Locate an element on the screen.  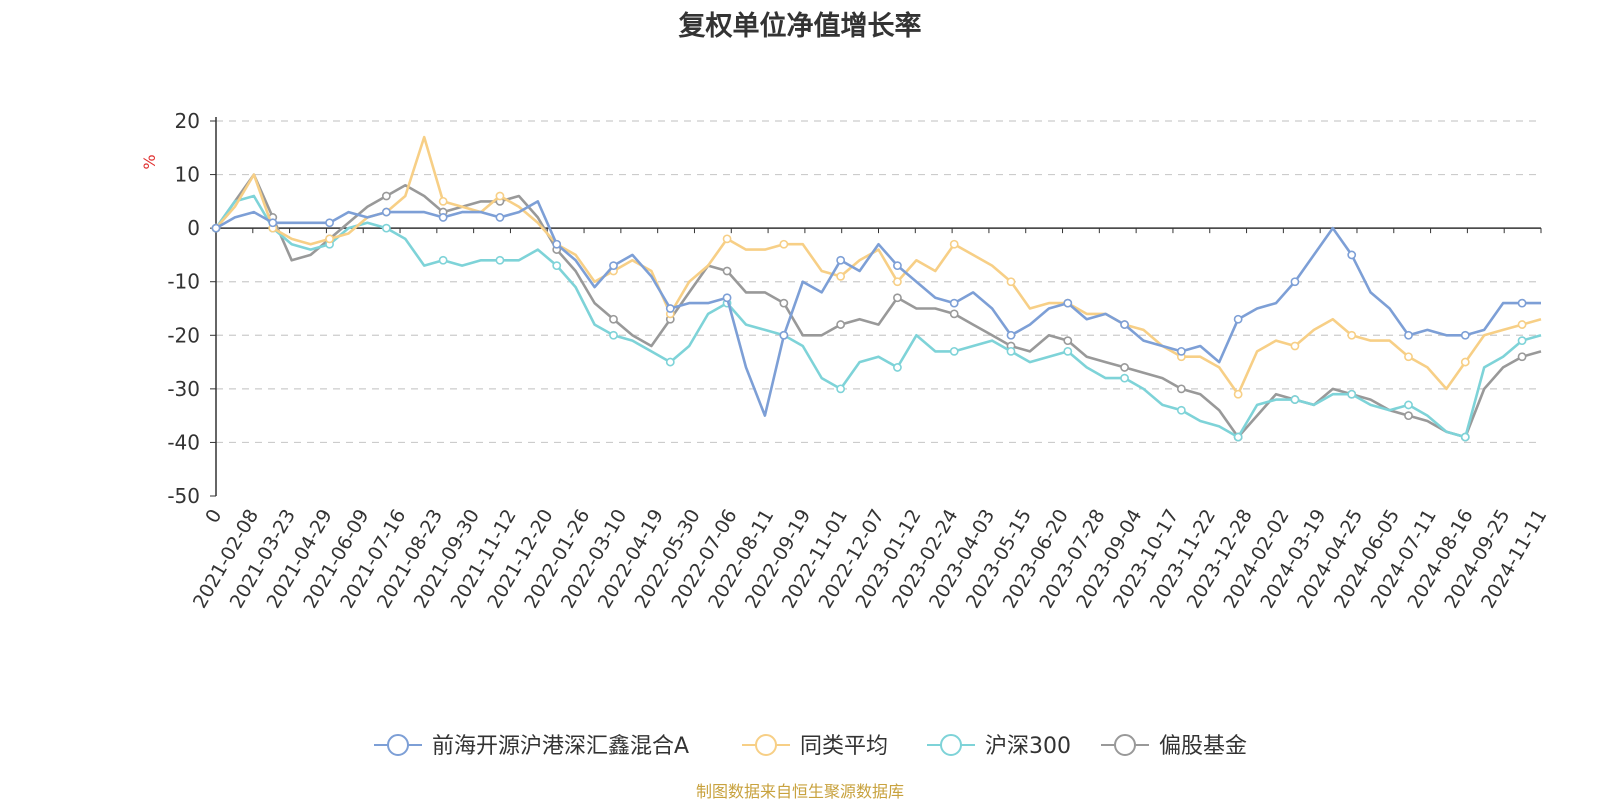
source-note: 制图数据来自恒生聚源数据库 is located at coordinates (799, 791).